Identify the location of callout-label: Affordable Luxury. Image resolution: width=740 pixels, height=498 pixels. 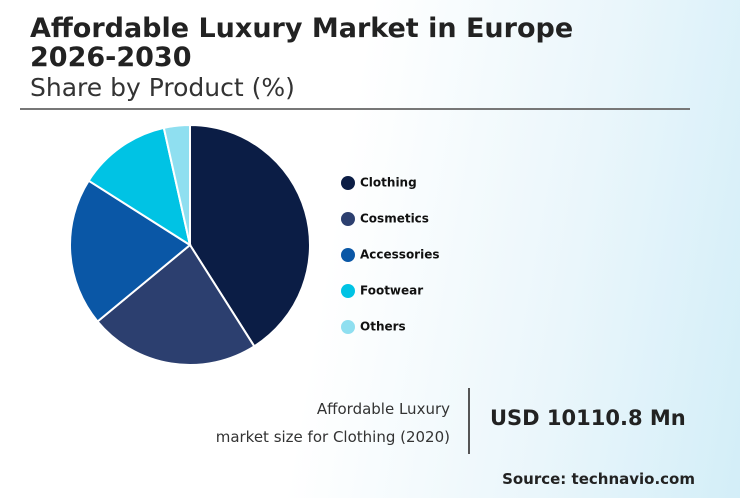
(383, 409).